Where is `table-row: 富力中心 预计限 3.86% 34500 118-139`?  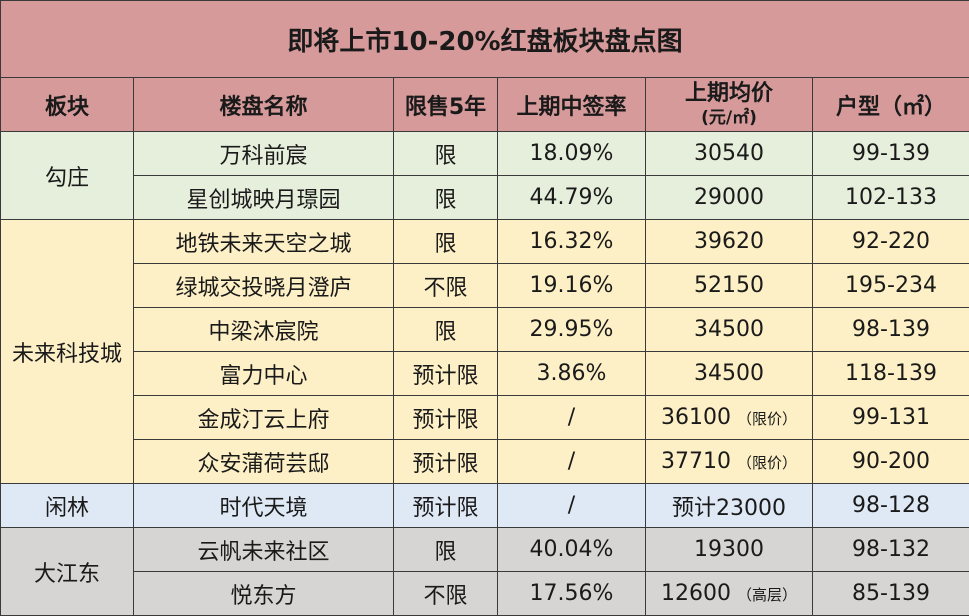 table-row: 富力中心 预计限 3.86% 34500 118-139 is located at coordinates (484, 373).